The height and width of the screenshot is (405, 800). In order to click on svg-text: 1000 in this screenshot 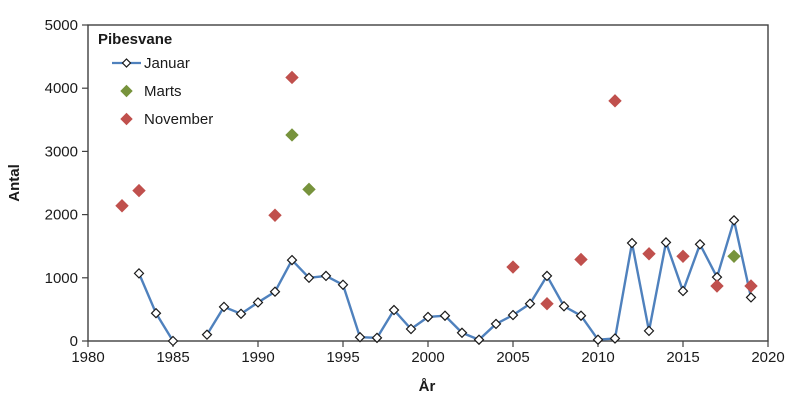, I will do `click(61, 278)`.